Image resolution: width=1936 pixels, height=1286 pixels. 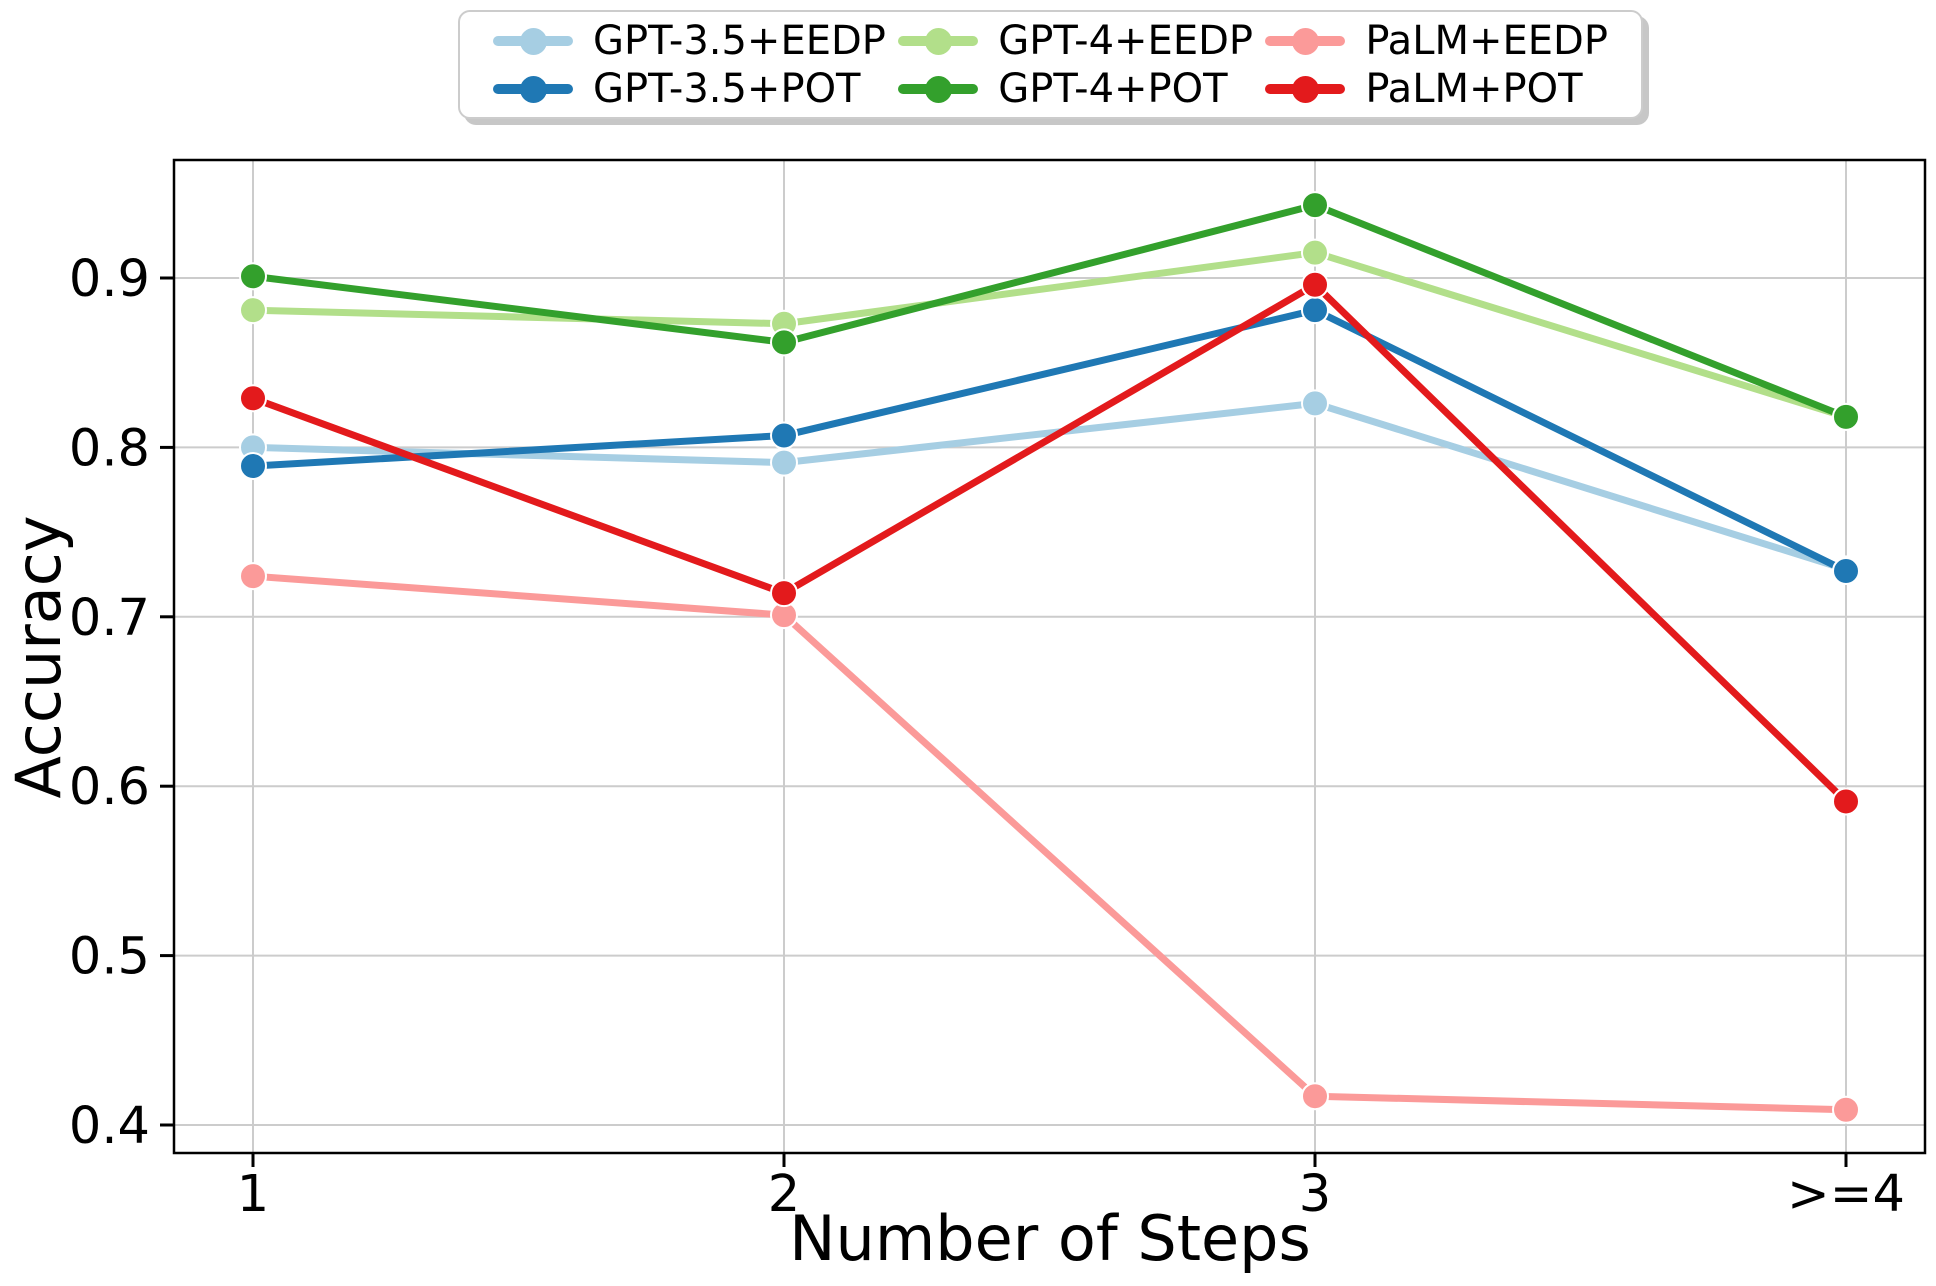 I want to click on legend-item-palm-pot: PaLM+POT, so click(x=1436, y=89).